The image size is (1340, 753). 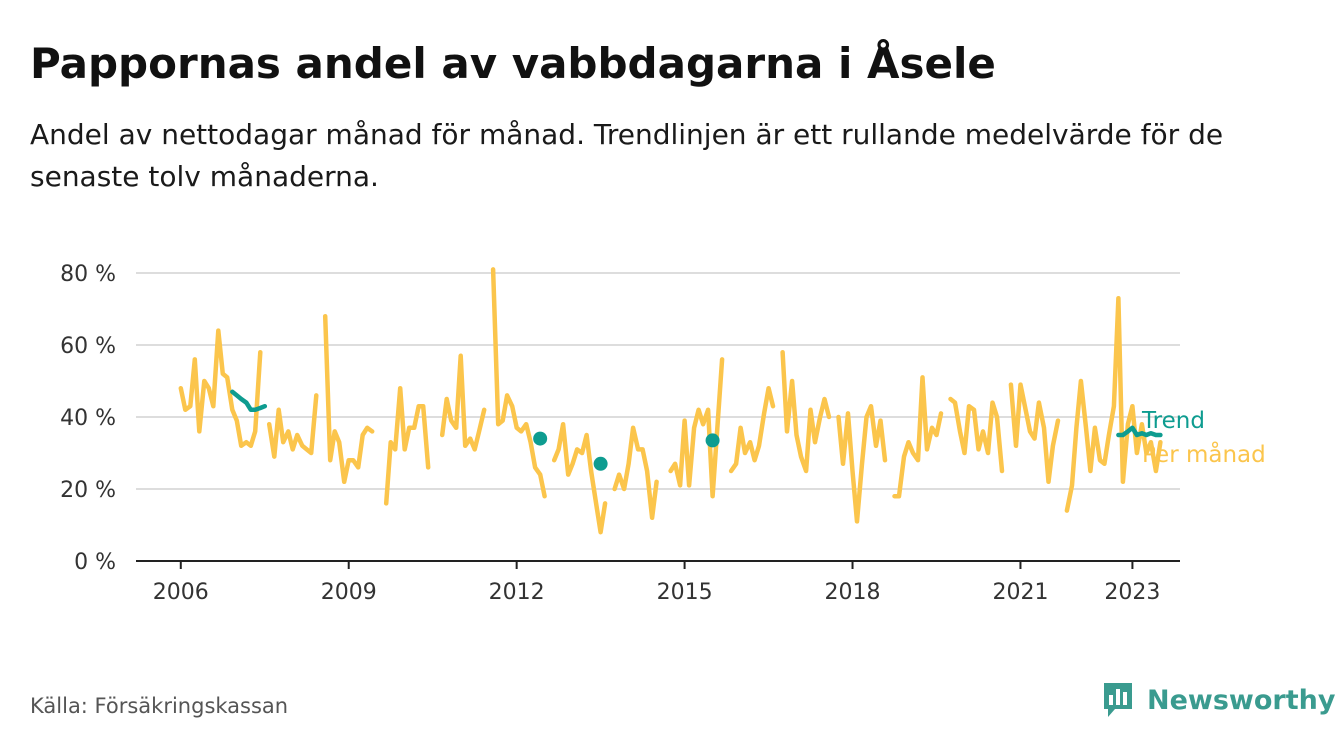 What do you see at coordinates (88, 274) in the screenshot?
I see `y-tick-label: 80 %` at bounding box center [88, 274].